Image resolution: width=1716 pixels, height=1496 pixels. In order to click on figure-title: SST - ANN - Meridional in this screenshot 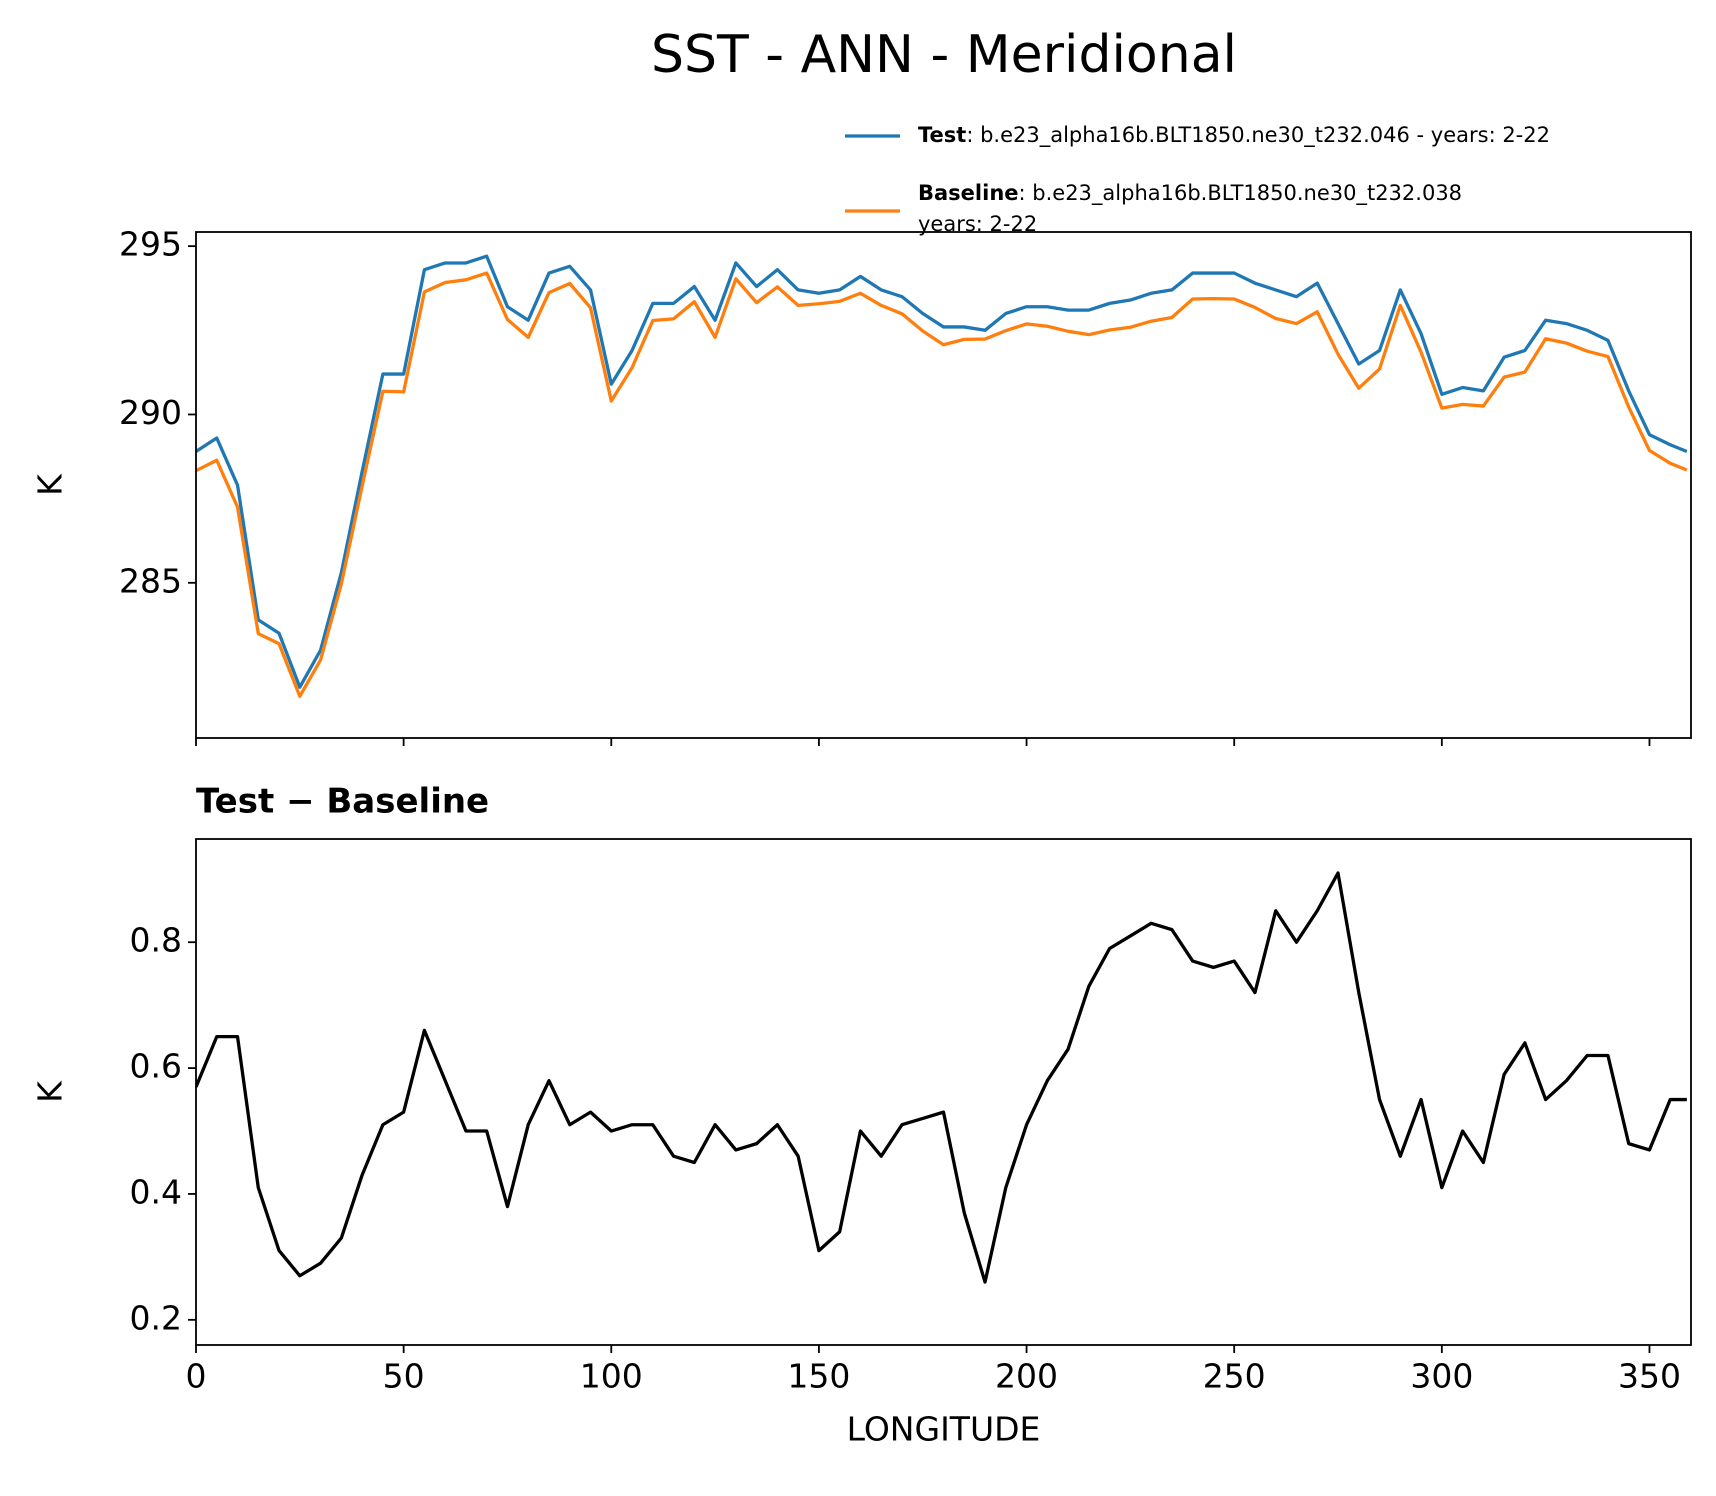, I will do `click(944, 55)`.